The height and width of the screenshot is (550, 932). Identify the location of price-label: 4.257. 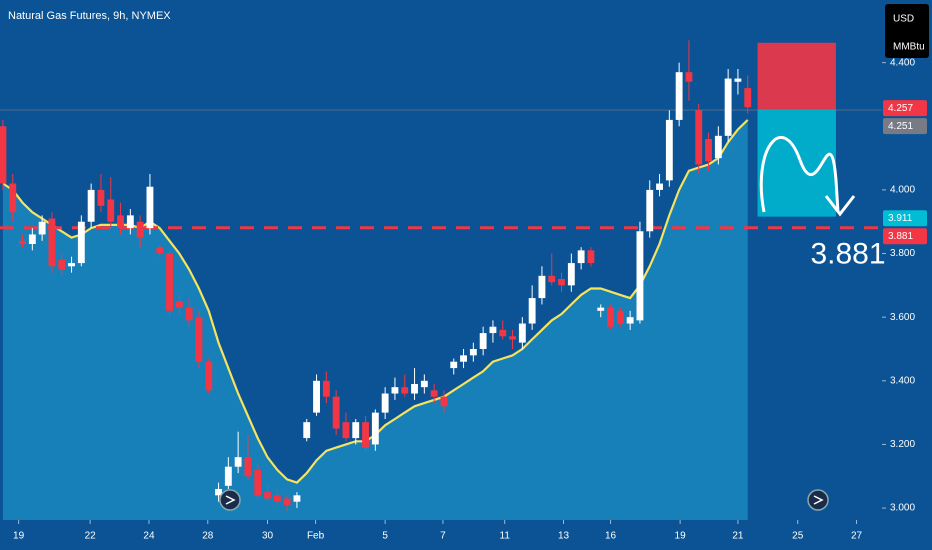
(900, 108).